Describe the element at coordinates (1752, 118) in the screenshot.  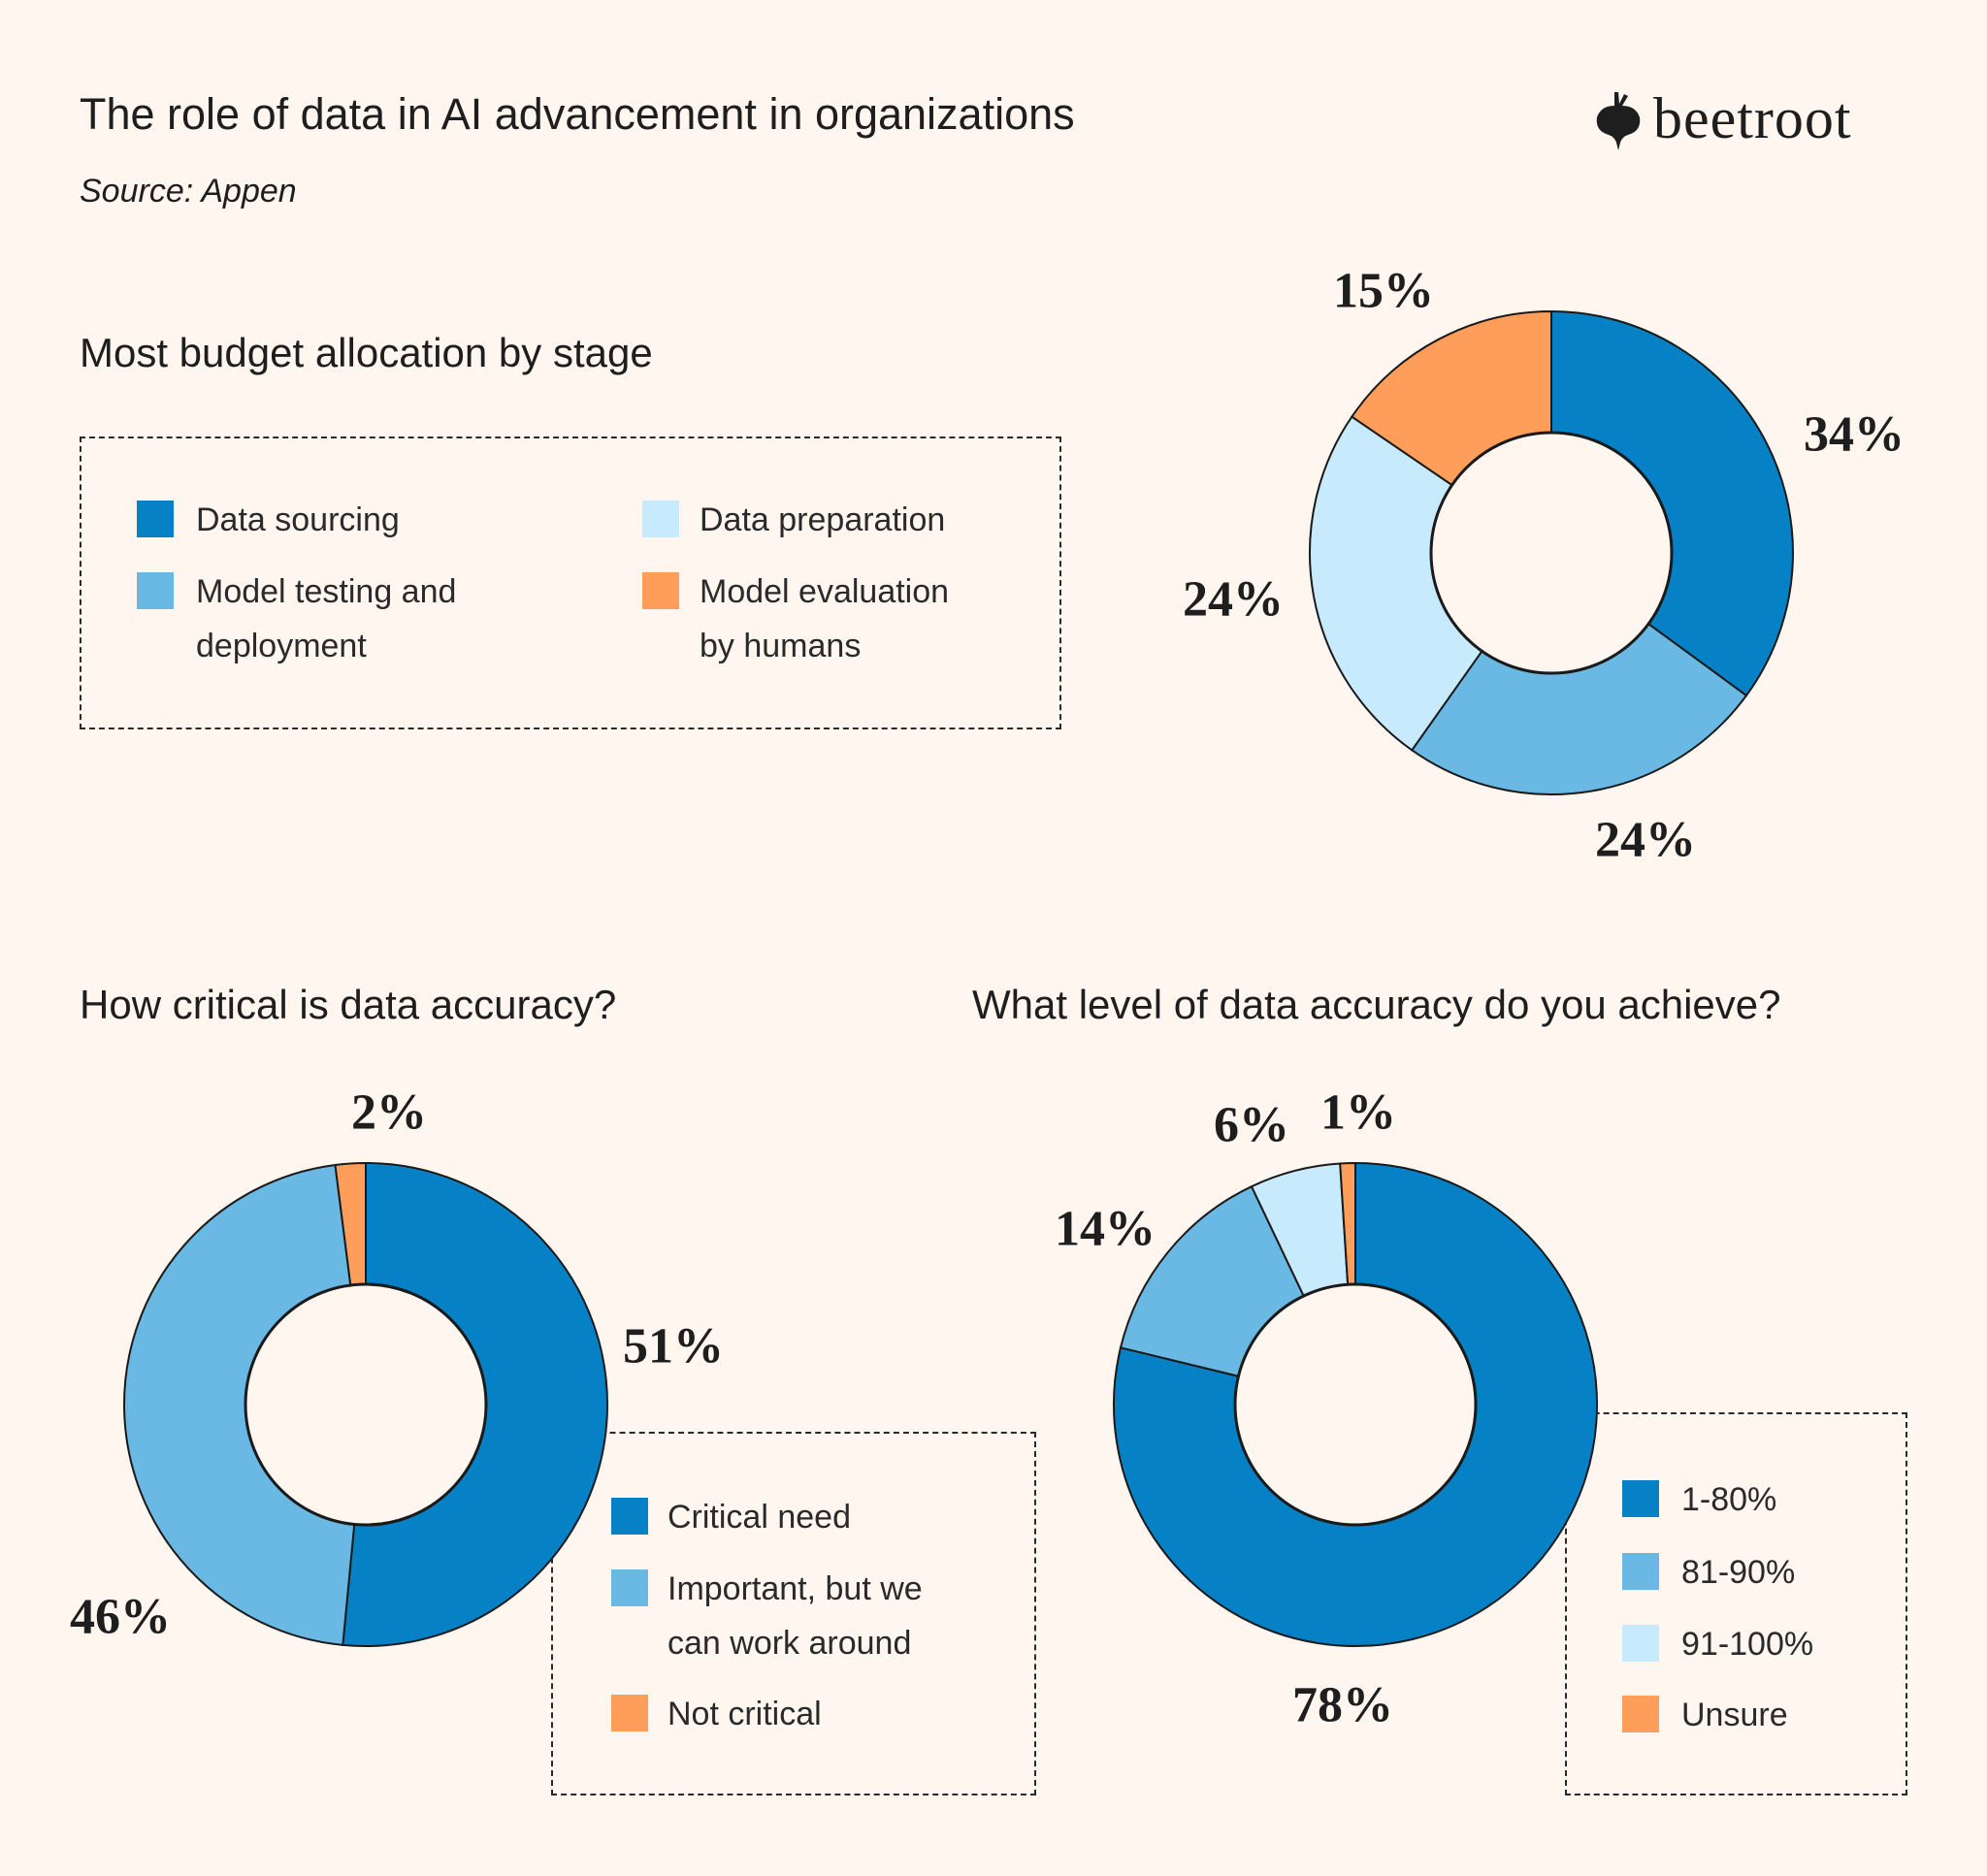
I see `logo-text: beetroot` at that location.